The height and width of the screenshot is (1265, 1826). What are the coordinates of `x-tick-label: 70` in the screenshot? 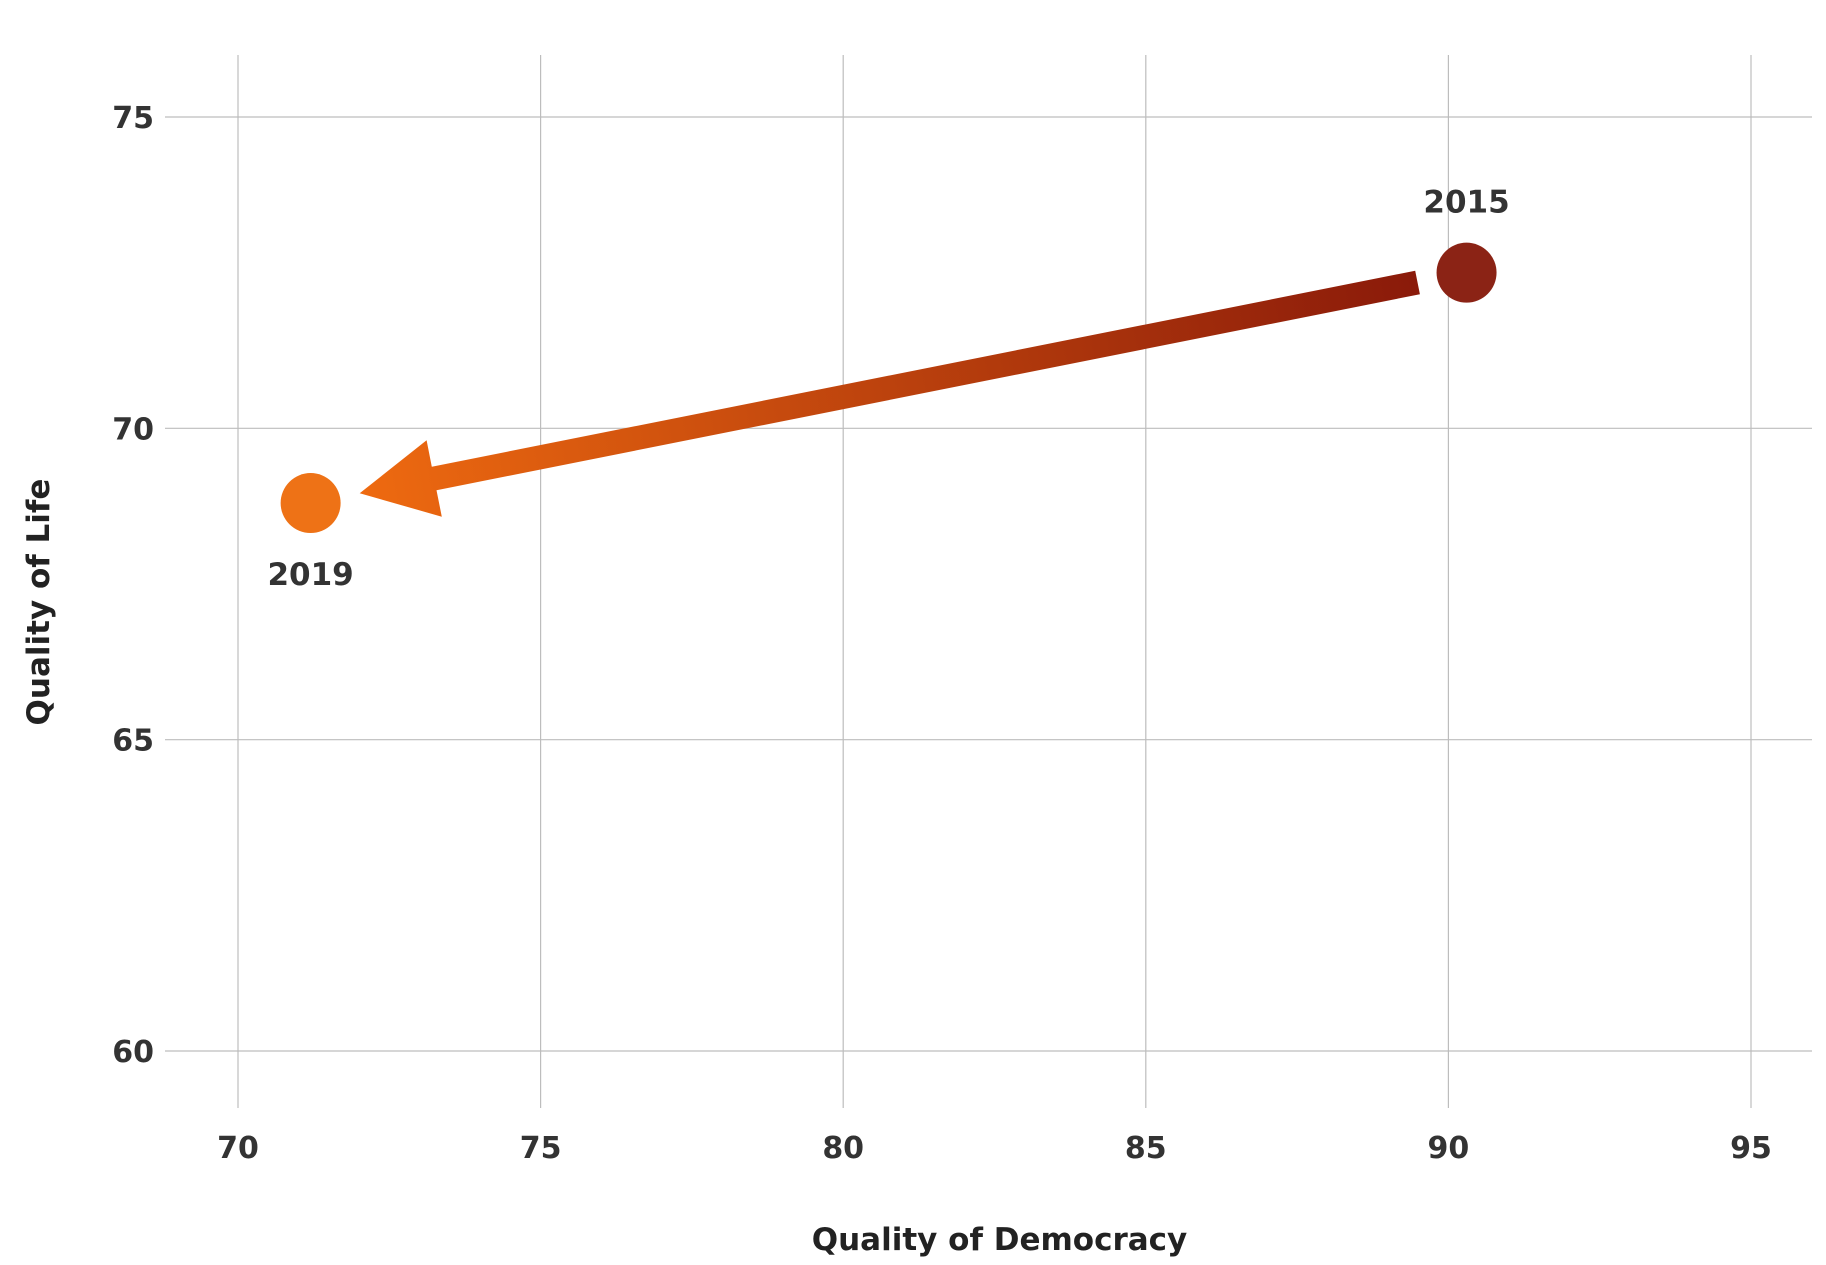 It's located at (238, 1148).